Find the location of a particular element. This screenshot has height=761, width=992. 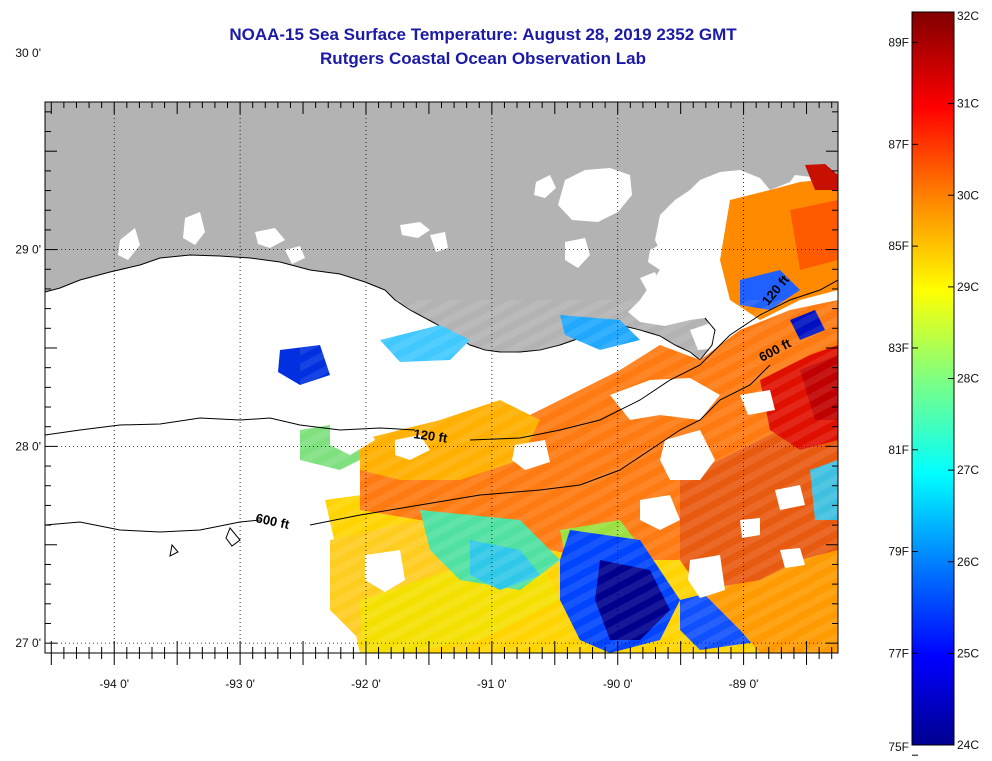

colorbar-label-celsius: 29C is located at coordinates (968, 287).